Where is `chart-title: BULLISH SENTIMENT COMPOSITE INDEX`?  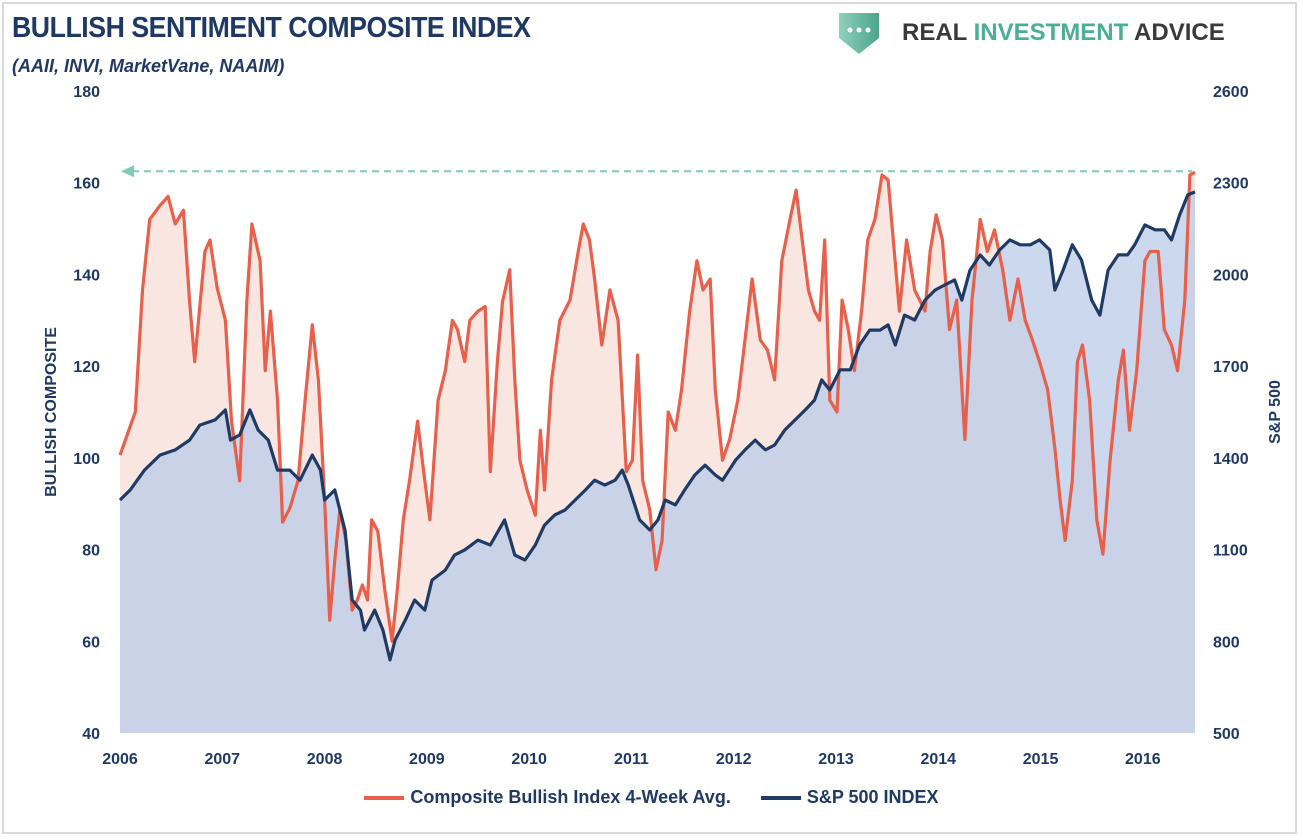
chart-title: BULLISH SENTIMENT COMPOSITE INDEX is located at coordinates (271, 28).